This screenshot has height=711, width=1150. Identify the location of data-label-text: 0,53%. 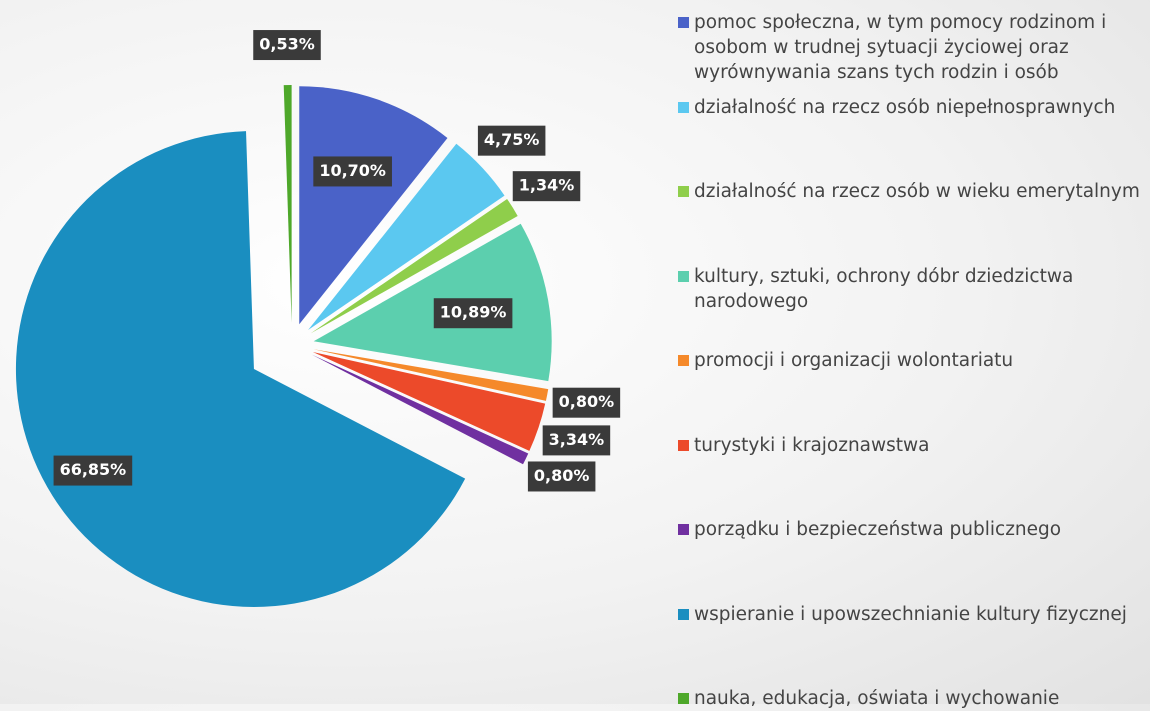
(287, 44).